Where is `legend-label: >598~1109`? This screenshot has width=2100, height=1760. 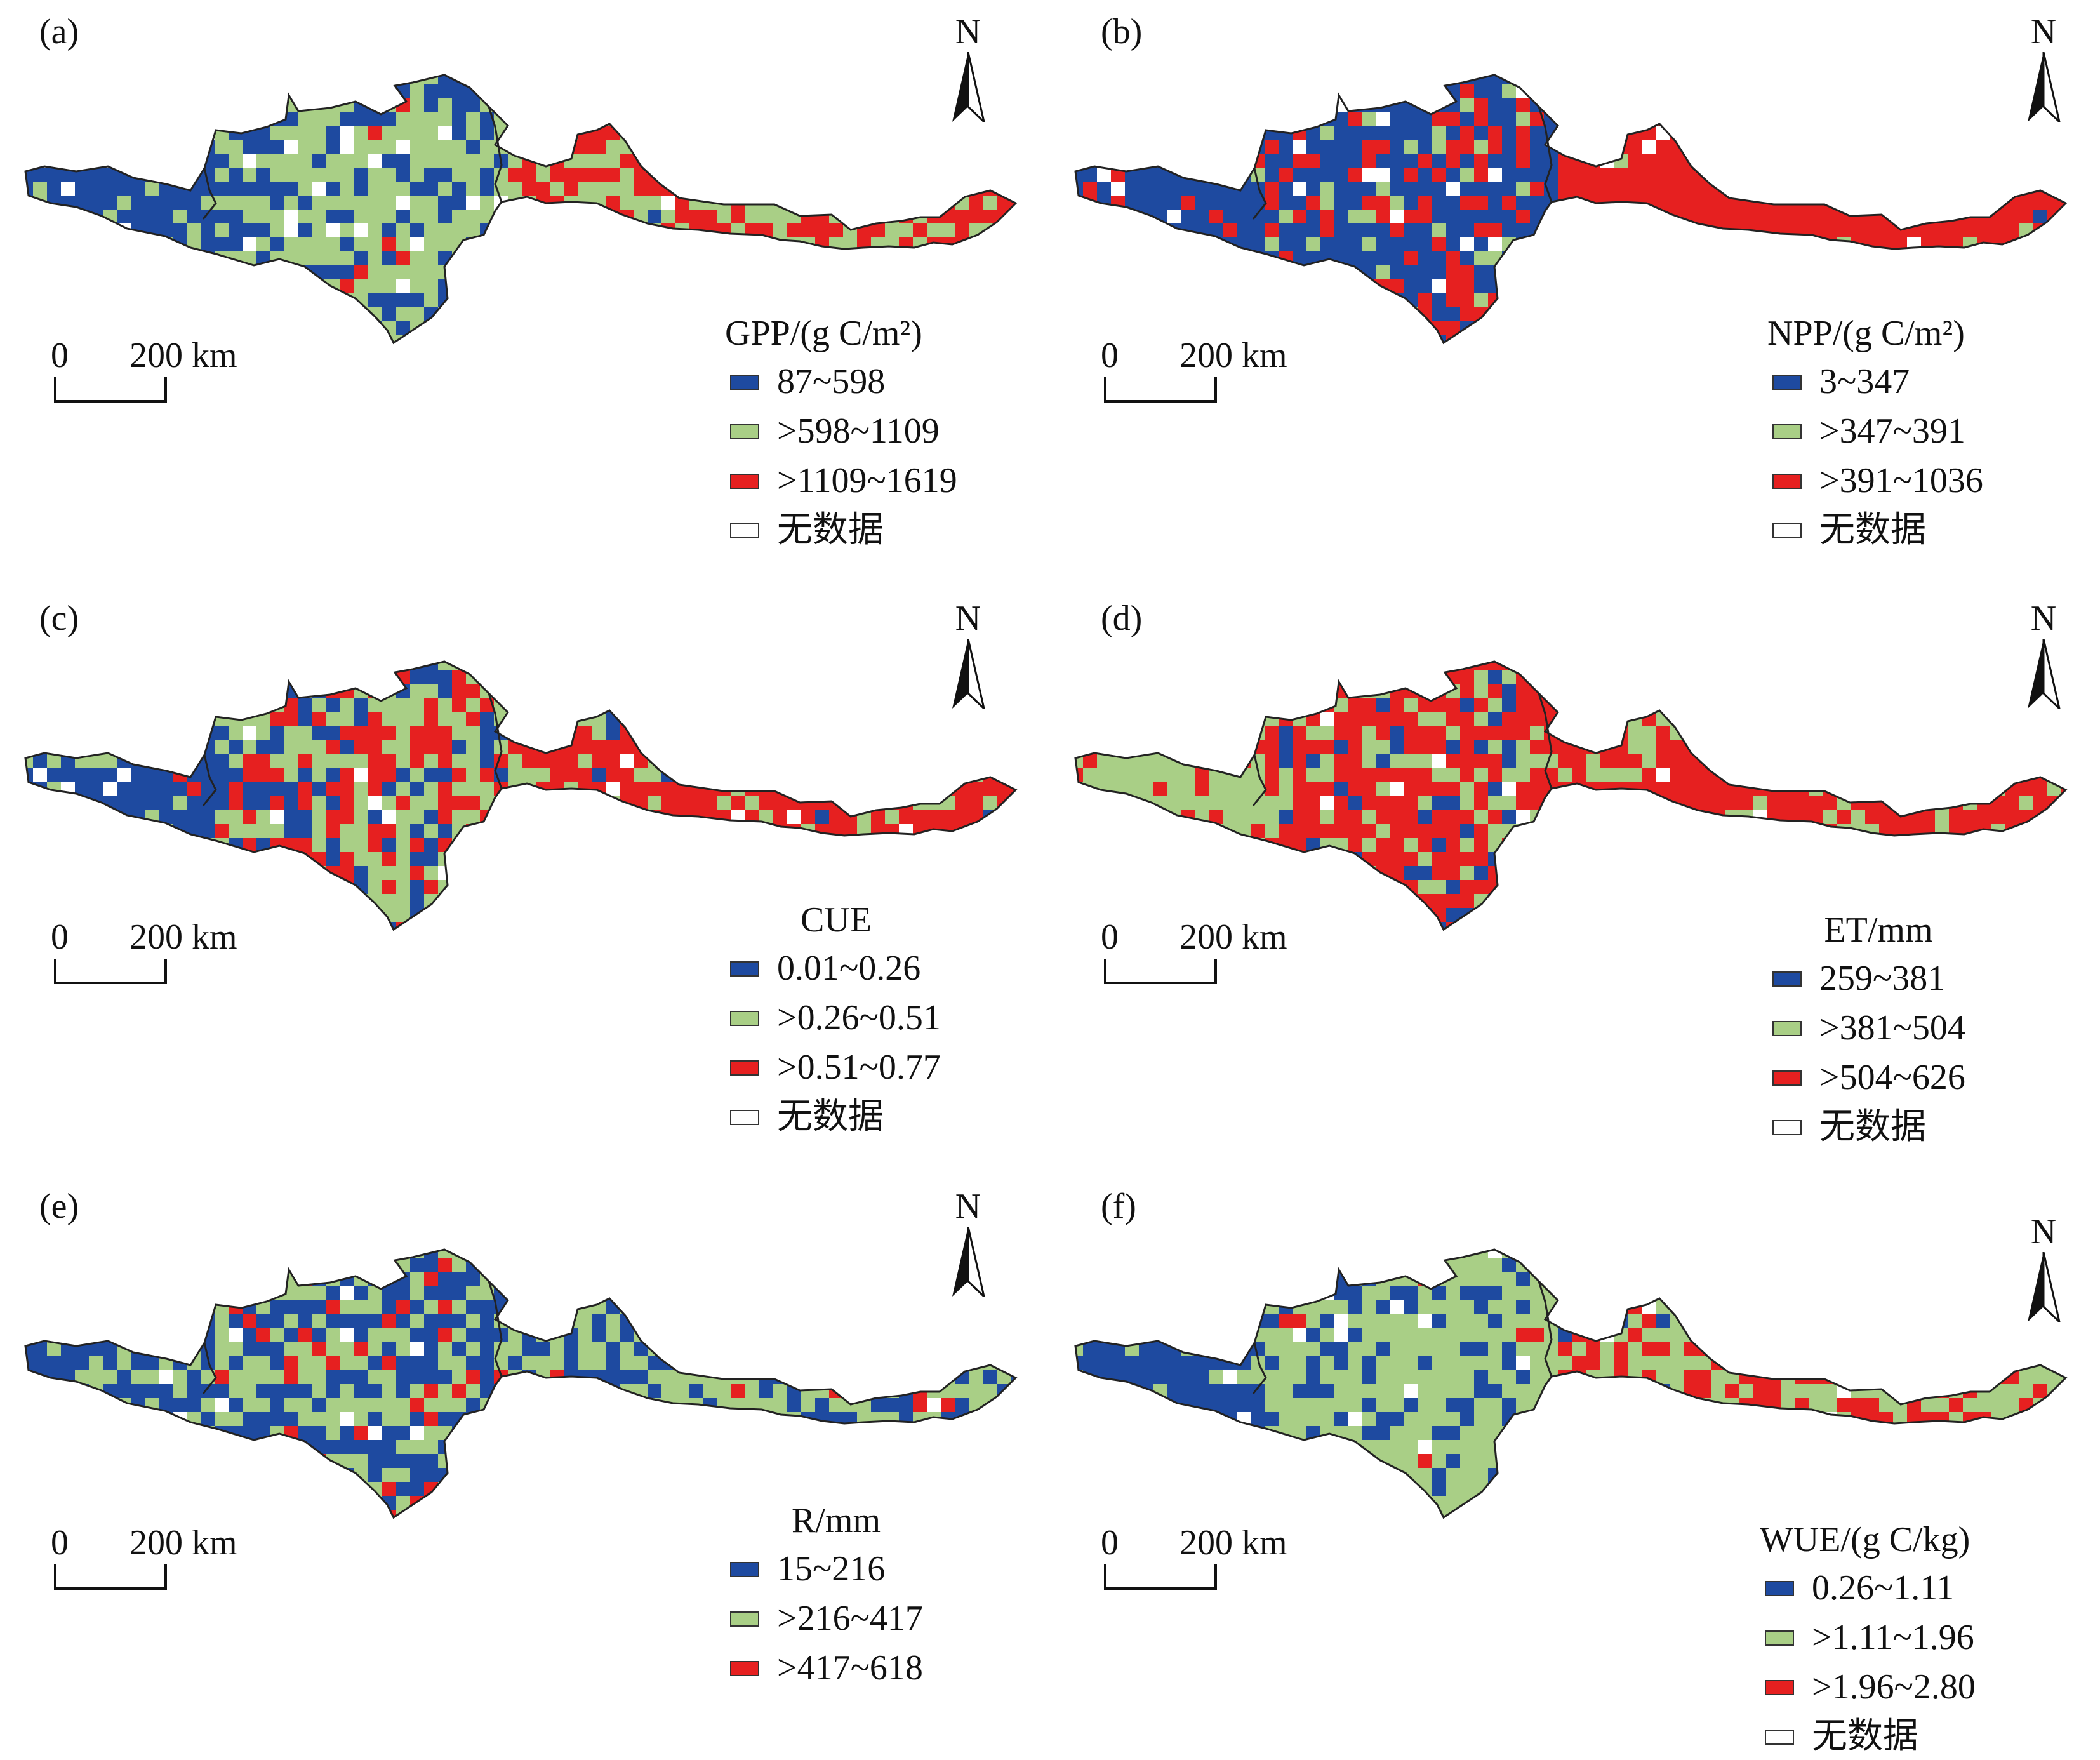
legend-label: >598~1109 is located at coordinates (858, 431).